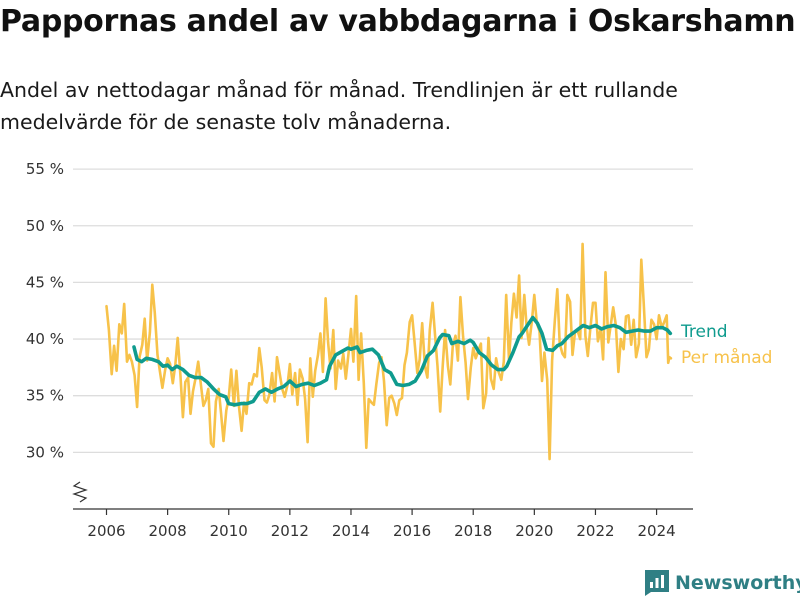 The height and width of the screenshot is (600, 800). What do you see at coordinates (351, 531) in the screenshot?
I see `x-tick-label: 2014` at bounding box center [351, 531].